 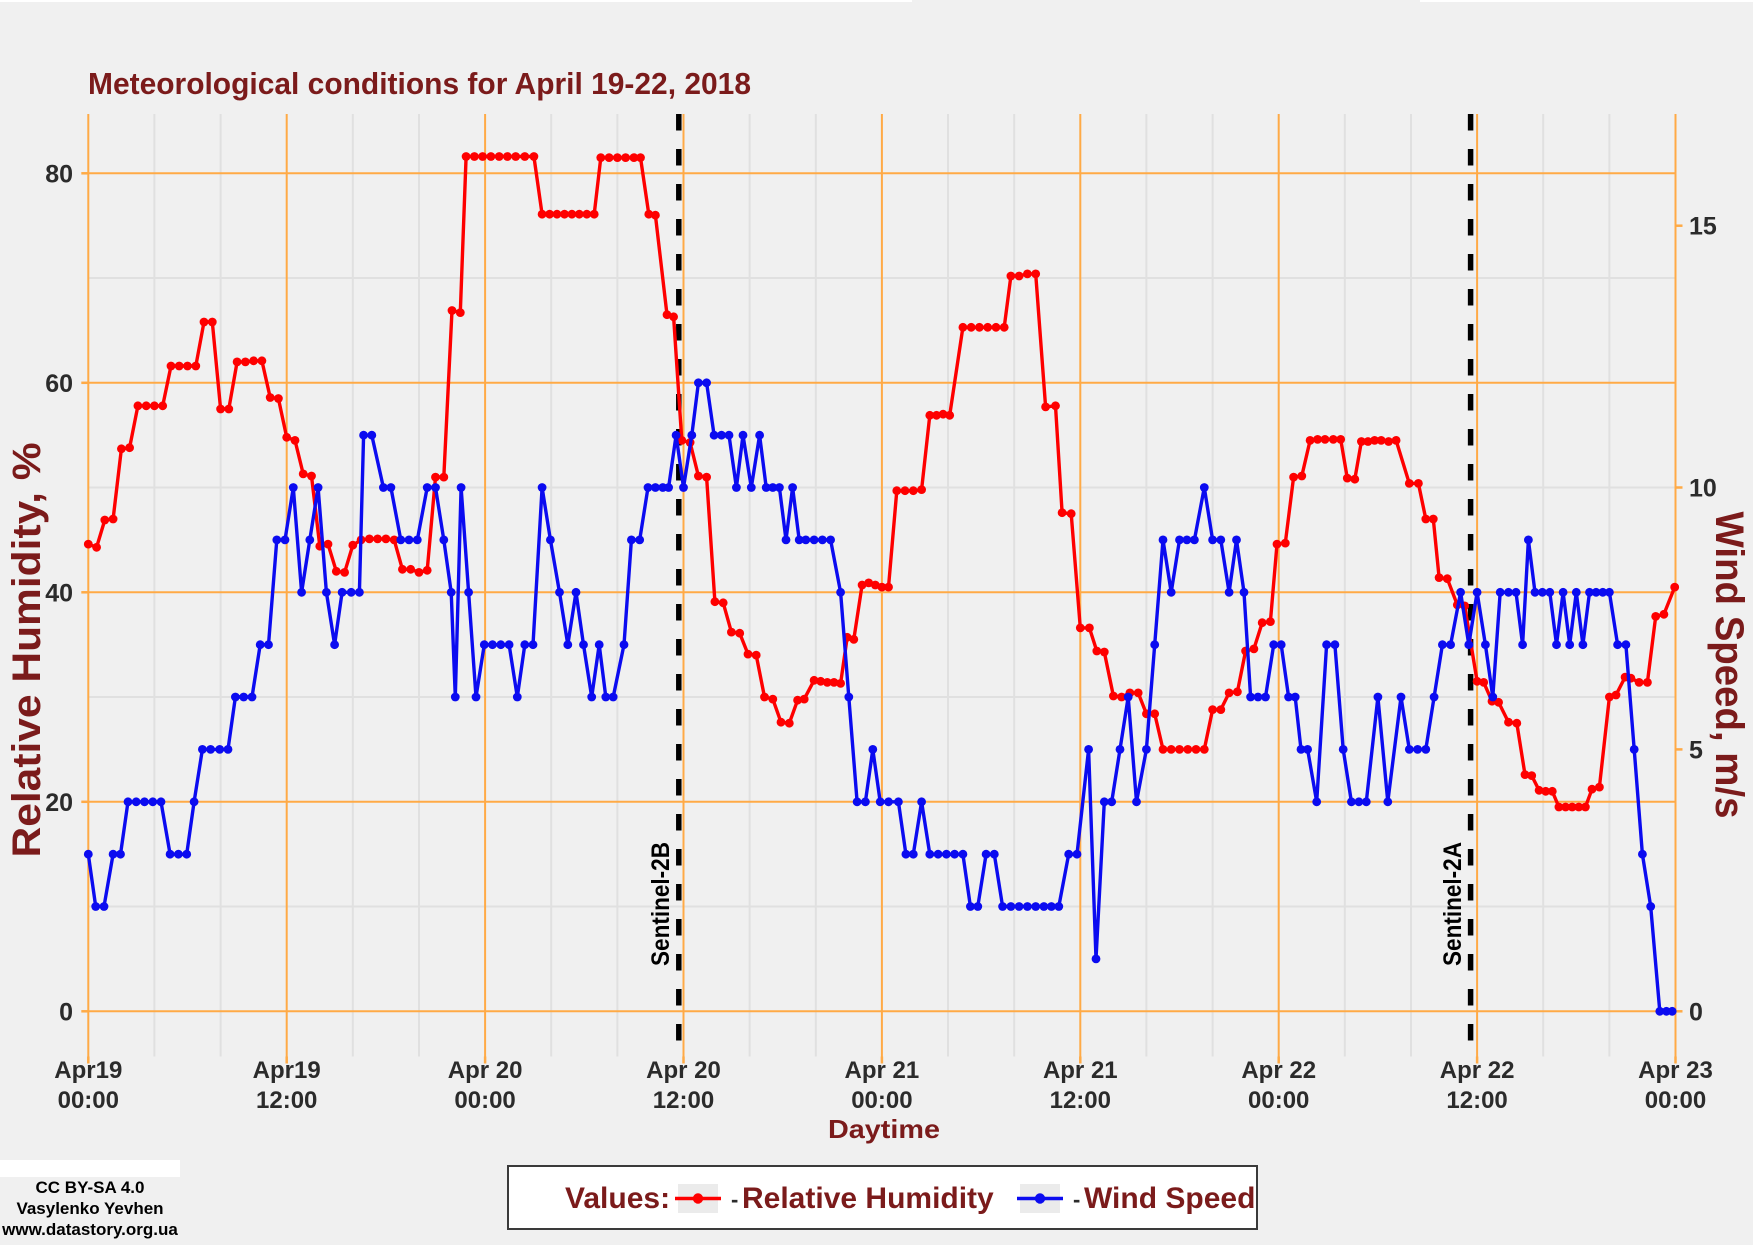 I want to click on svg-text: 60, so click(x=59, y=384).